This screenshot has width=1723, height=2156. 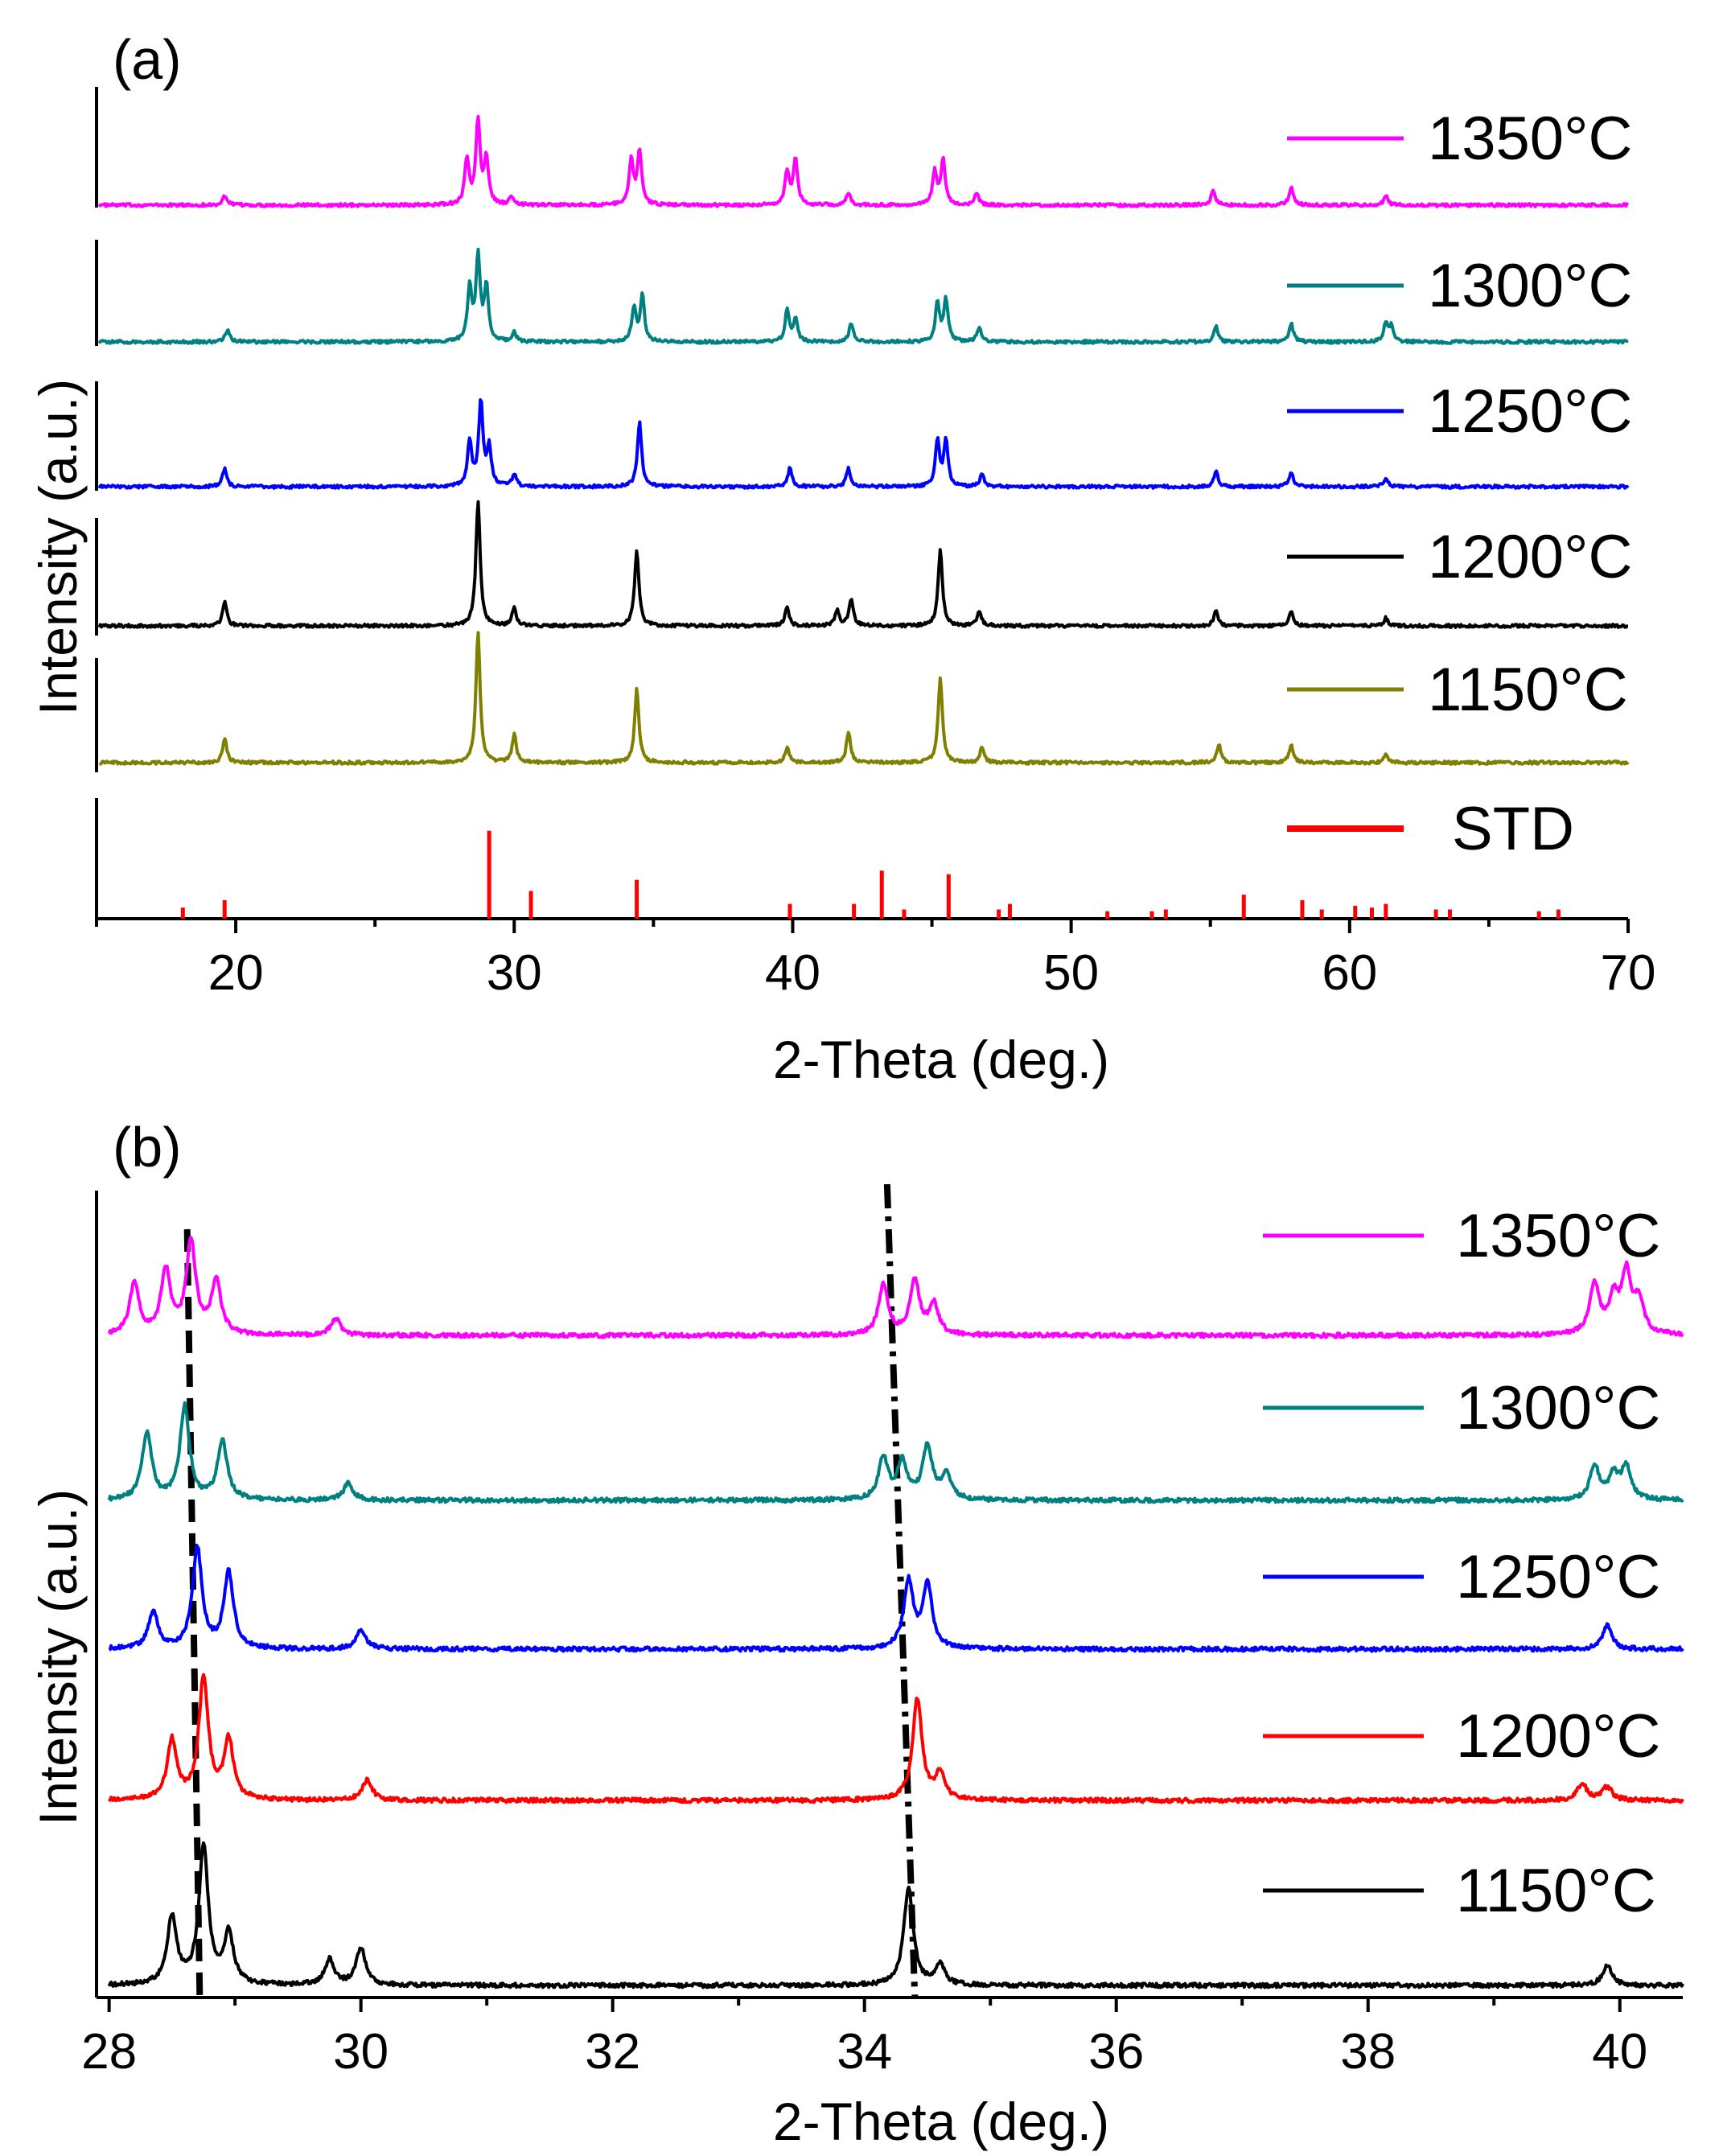 I want to click on panel-b-legend: 1350°C 1300°C 1250°C 1200°C 1150°C, so click(x=1462, y=1563).